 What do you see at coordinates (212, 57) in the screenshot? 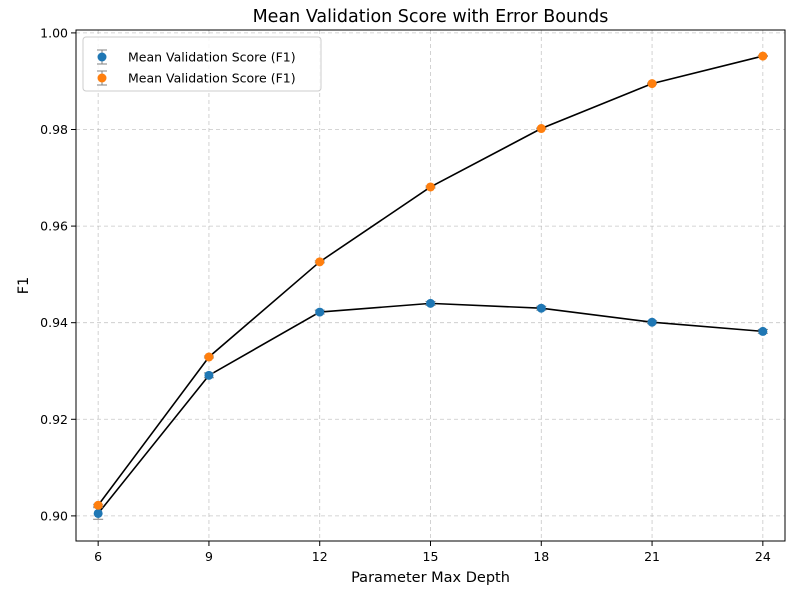
I see `legend-label-1: Mean Validation Score (F1)` at bounding box center [212, 57].